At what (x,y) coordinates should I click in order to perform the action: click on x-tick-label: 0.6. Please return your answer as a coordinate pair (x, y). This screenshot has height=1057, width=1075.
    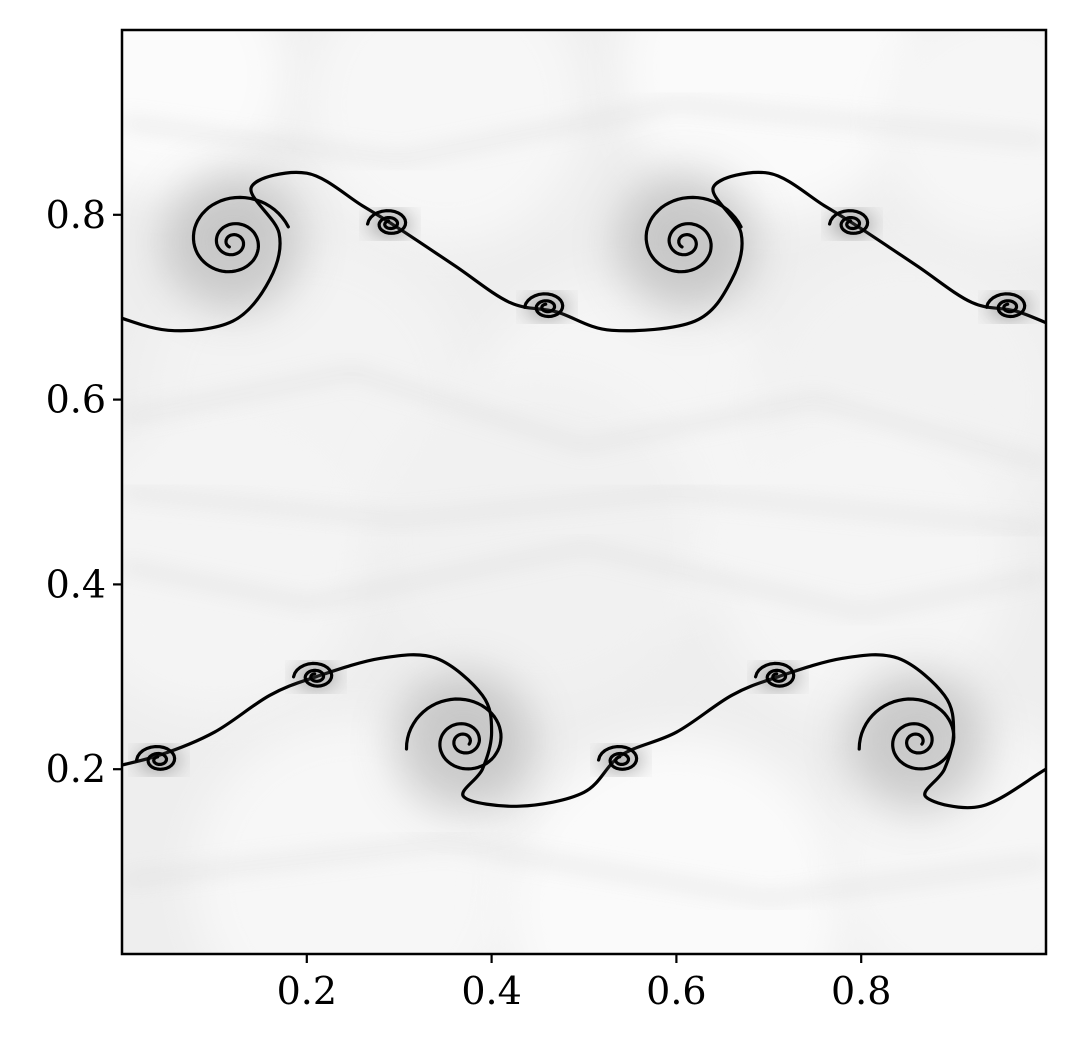
    Looking at the image, I should click on (676, 991).